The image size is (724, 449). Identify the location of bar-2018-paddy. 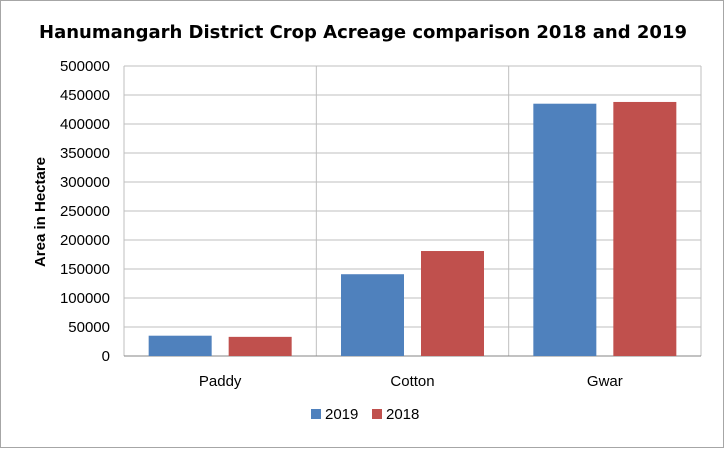
(260, 346).